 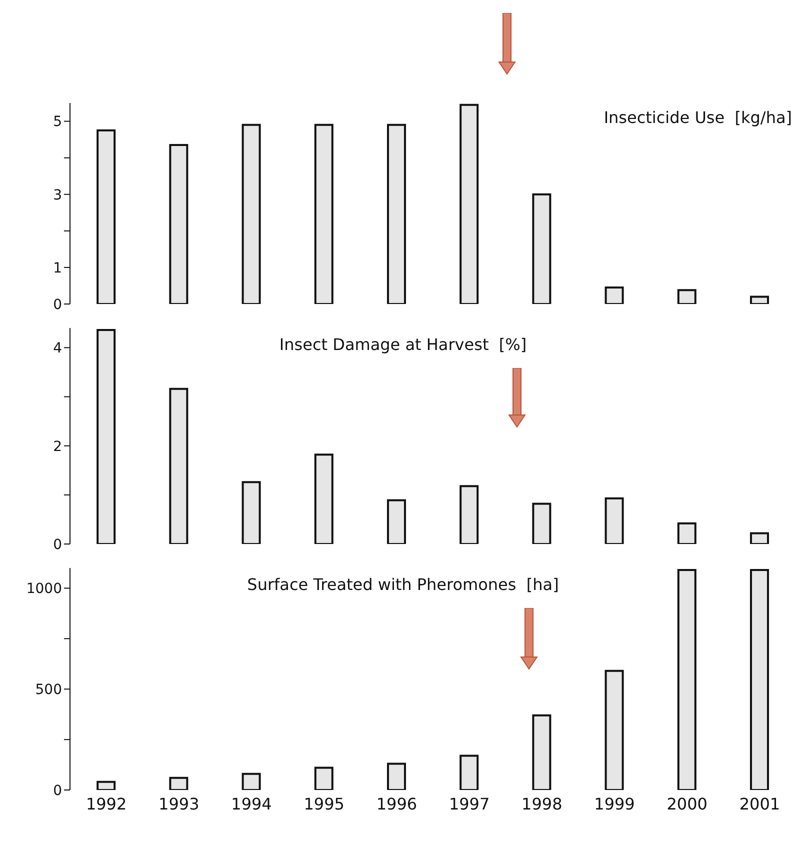 I want to click on y-tick-label: 5, so click(x=57, y=122).